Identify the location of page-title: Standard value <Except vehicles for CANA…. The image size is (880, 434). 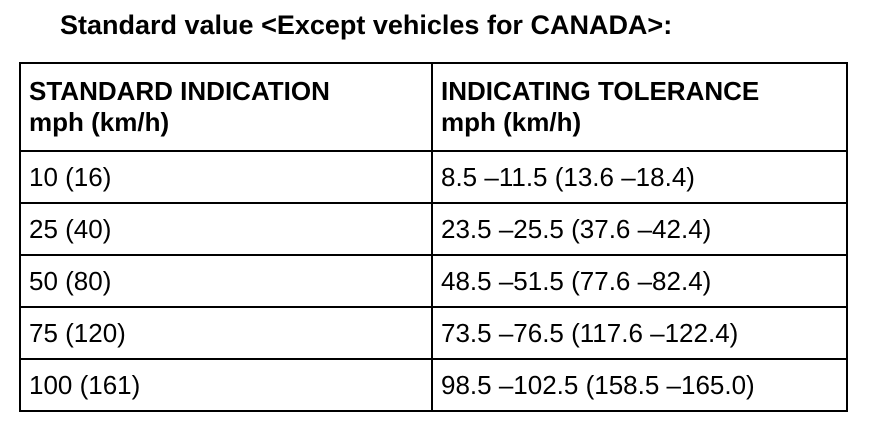
(366, 25).